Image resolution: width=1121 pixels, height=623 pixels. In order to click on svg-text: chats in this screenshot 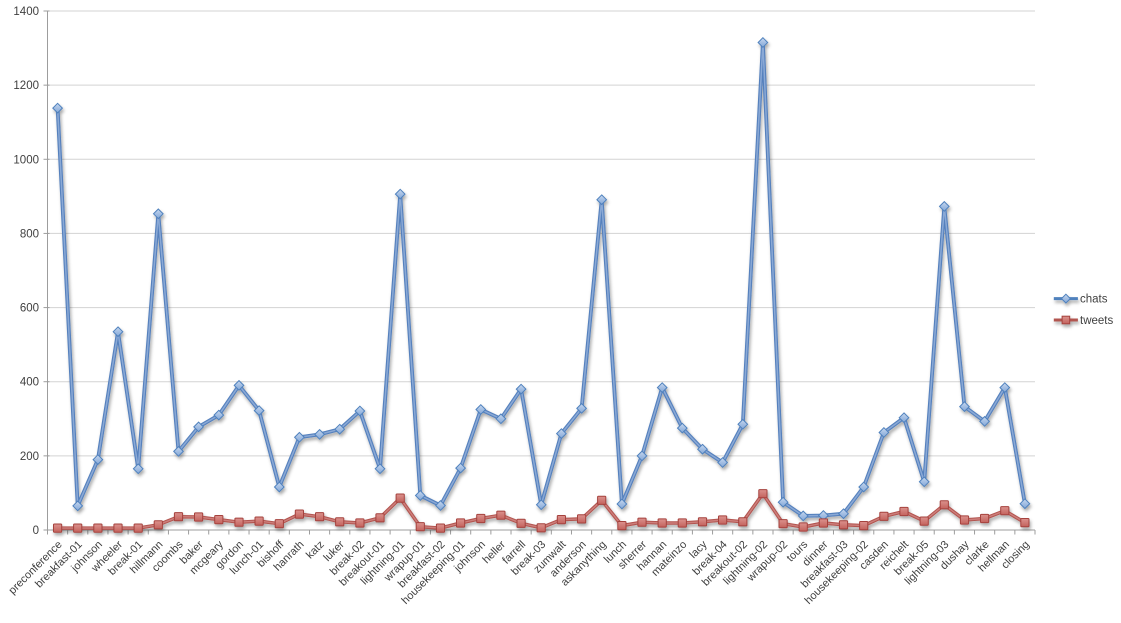, I will do `click(1094, 300)`.